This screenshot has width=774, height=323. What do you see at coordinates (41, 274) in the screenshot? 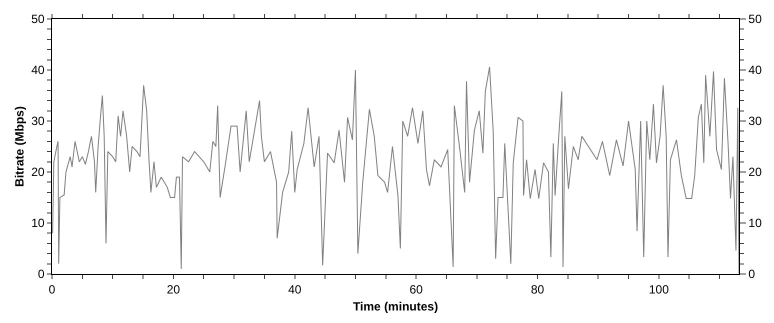
I see `y-tick-label: 0` at bounding box center [41, 274].